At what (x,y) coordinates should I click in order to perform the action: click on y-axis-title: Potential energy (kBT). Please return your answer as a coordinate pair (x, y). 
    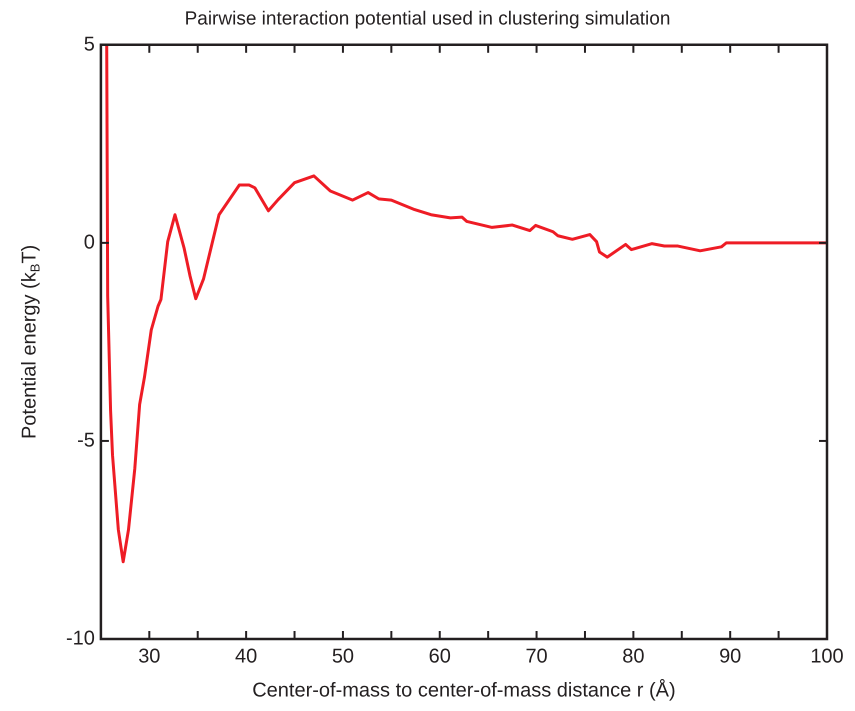
    Looking at the image, I should click on (30, 342).